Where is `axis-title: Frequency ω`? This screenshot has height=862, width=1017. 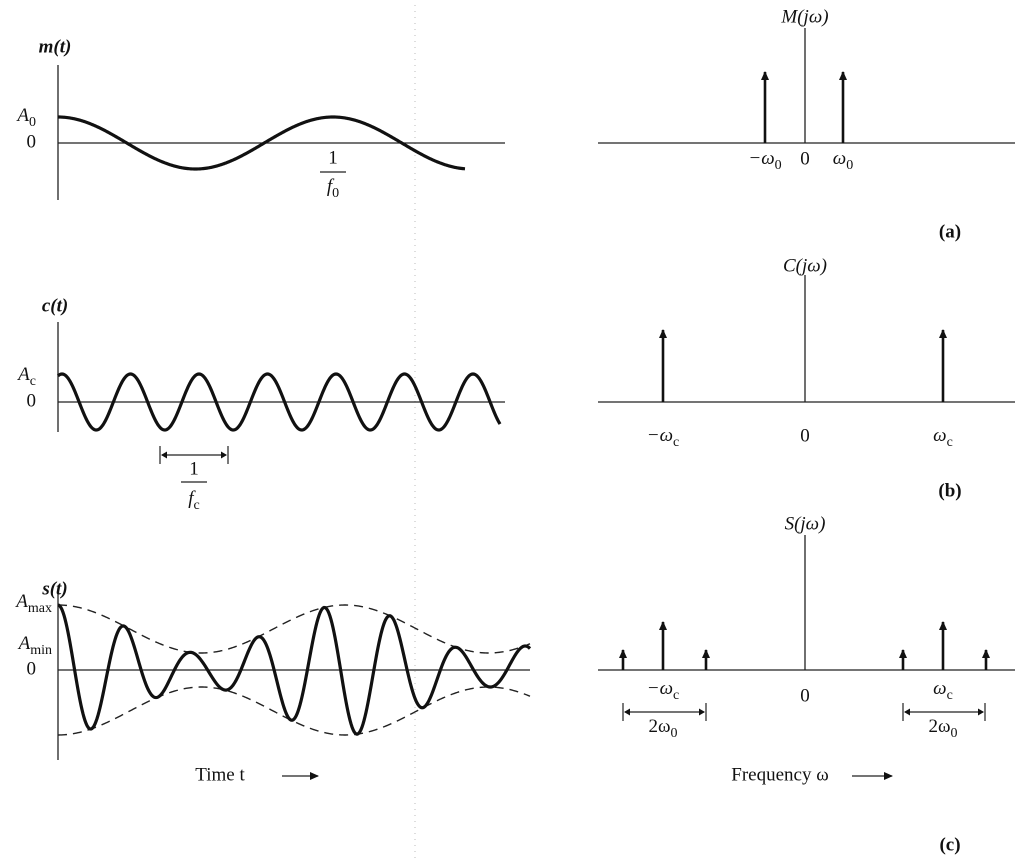
axis-title: Frequency ω is located at coordinates (779, 774).